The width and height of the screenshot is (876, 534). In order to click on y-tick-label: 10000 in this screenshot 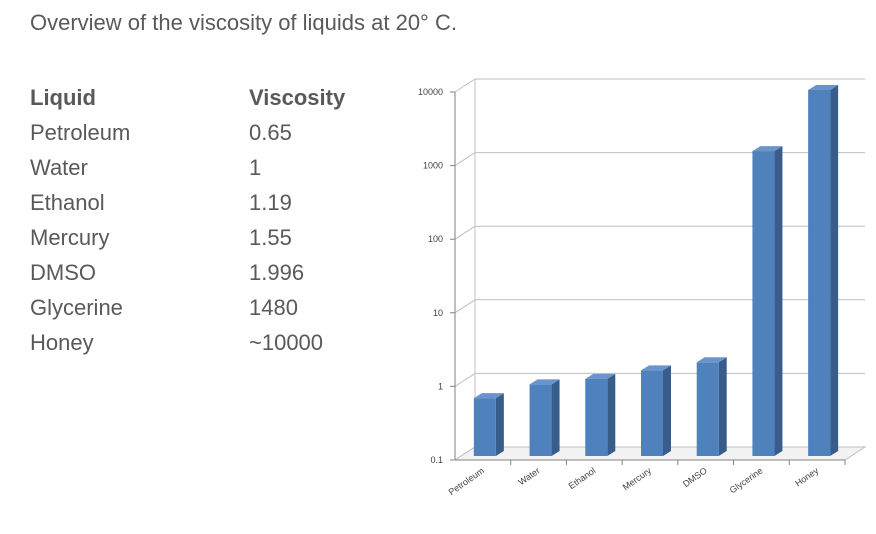, I will do `click(430, 92)`.